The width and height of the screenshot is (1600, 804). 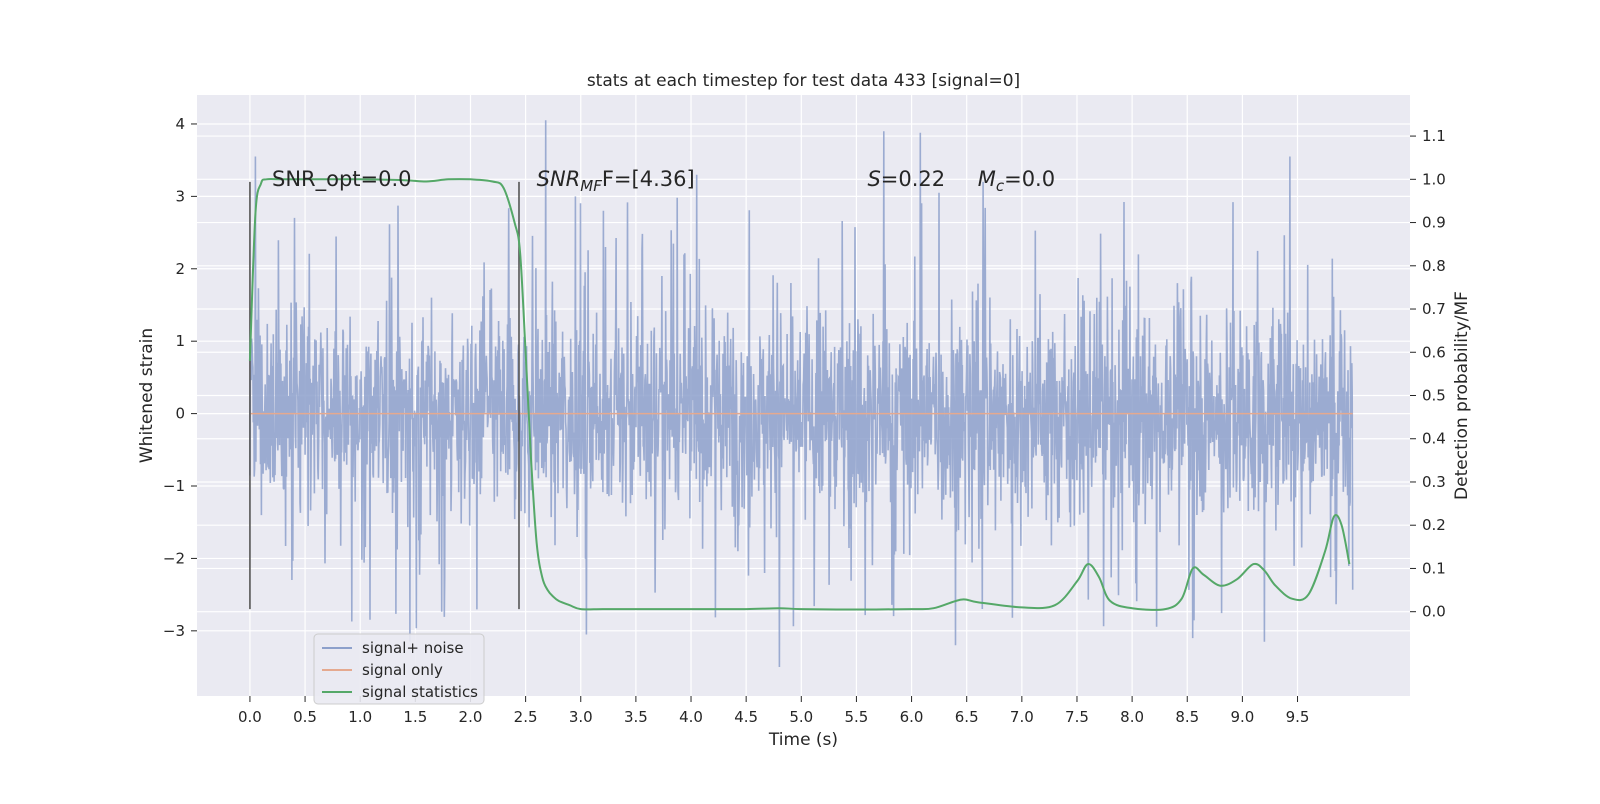 What do you see at coordinates (1434, 396) in the screenshot?
I see `y2-tick-label: 0.5` at bounding box center [1434, 396].